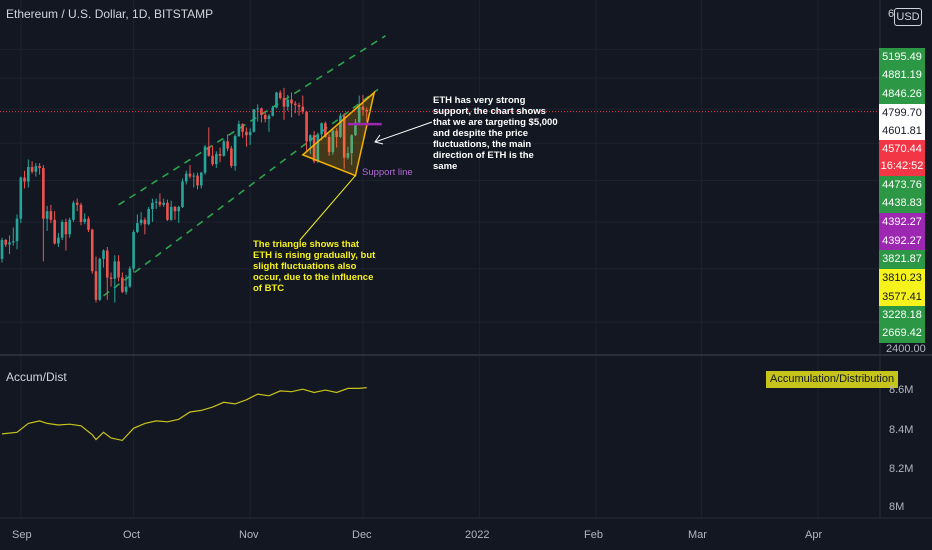  Describe the element at coordinates (902, 166) in the screenshot. I see `price-tag-6: 16:42:52` at that location.